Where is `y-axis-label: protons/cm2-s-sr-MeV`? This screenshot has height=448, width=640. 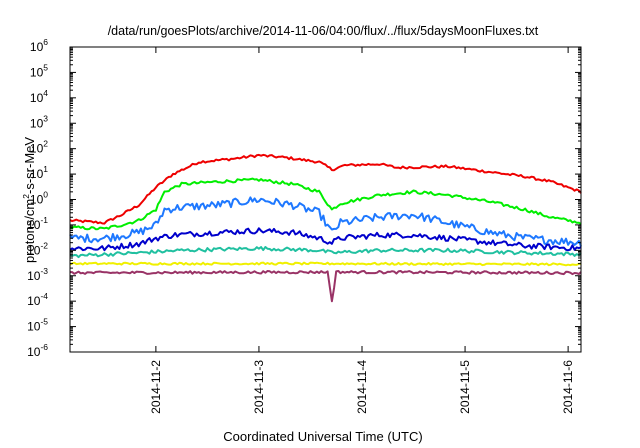 y-axis-label: protons/cm2-s-sr-MeV is located at coordinates (29, 200).